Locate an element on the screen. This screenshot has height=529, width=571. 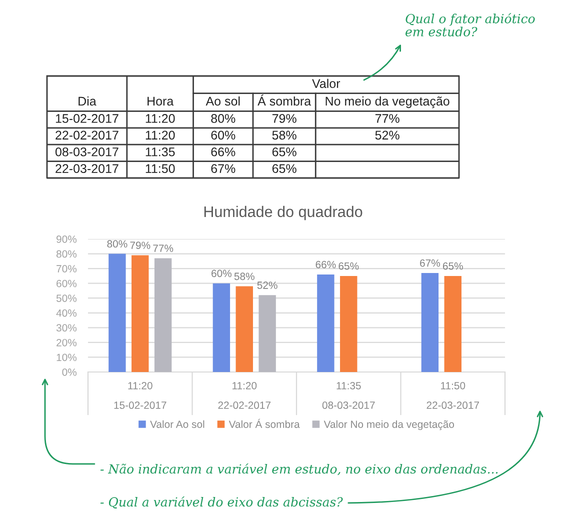
text: 22-02-2017 is located at coordinates (87, 135).